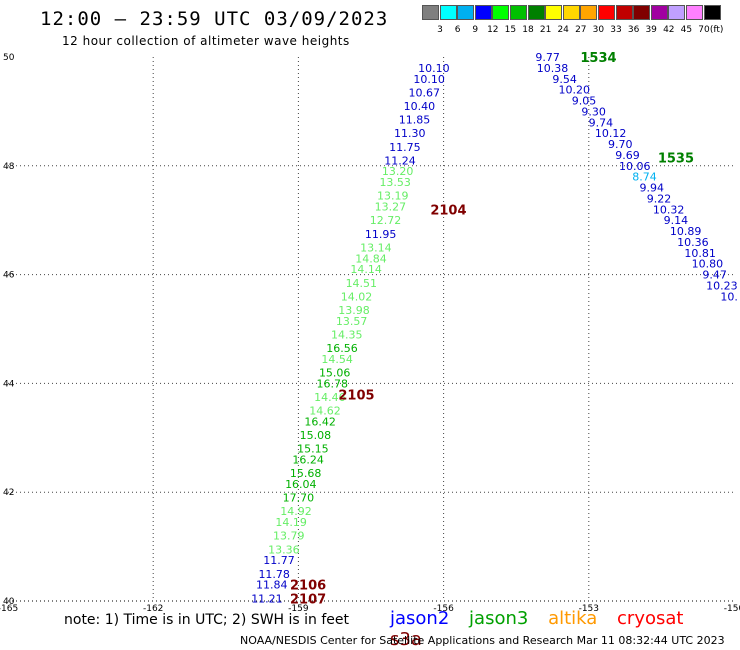  Describe the element at coordinates (633, 30) in the screenshot. I see `legend-label: 36` at that location.